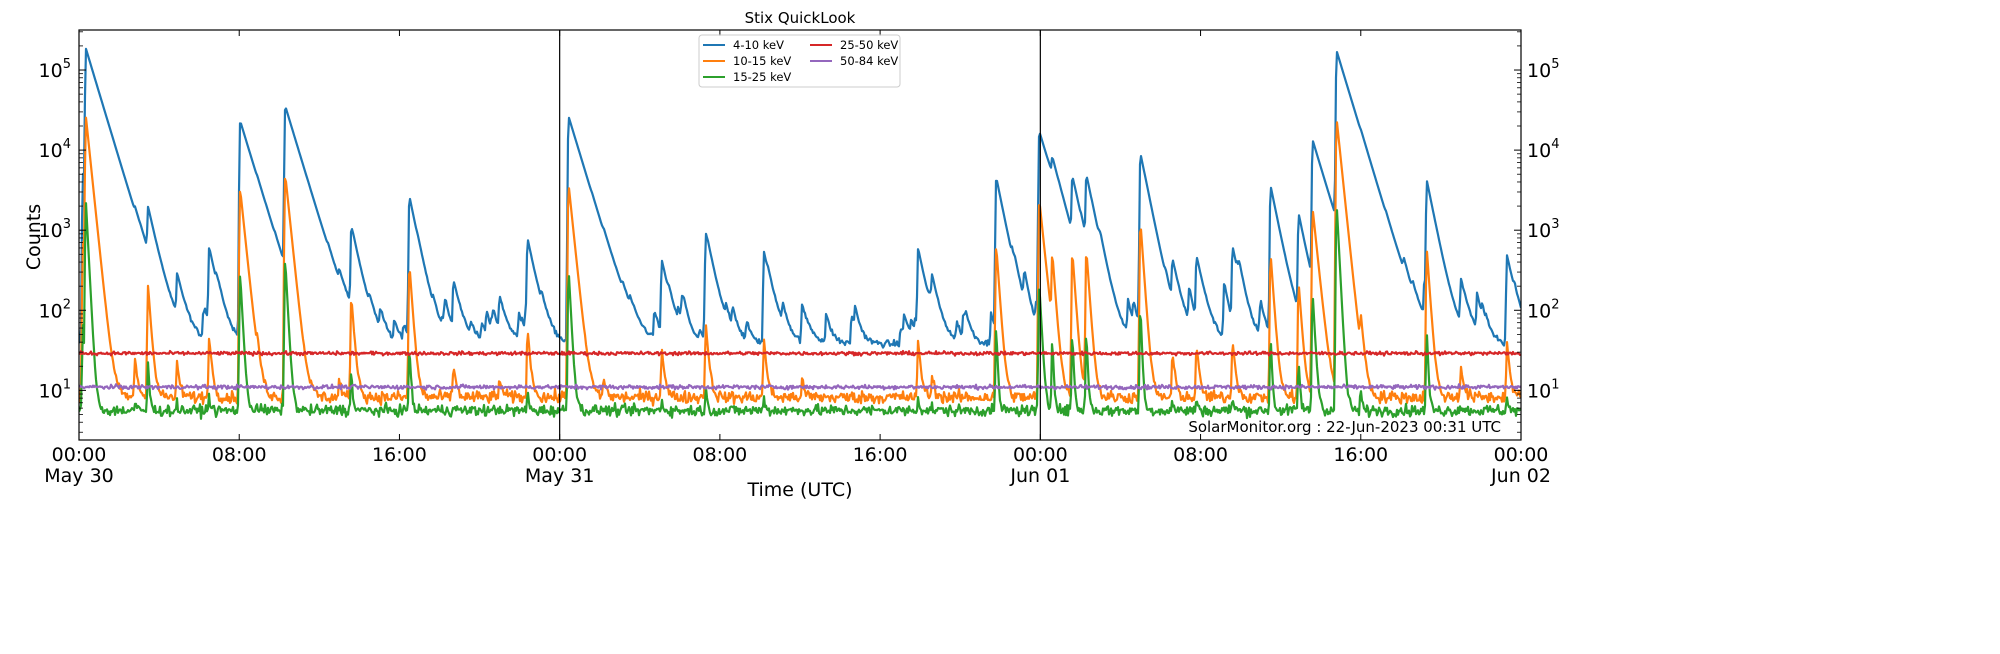 The height and width of the screenshot is (654, 2000). Describe the element at coordinates (762, 77) in the screenshot. I see `legend-label: 15-25 keV` at that location.